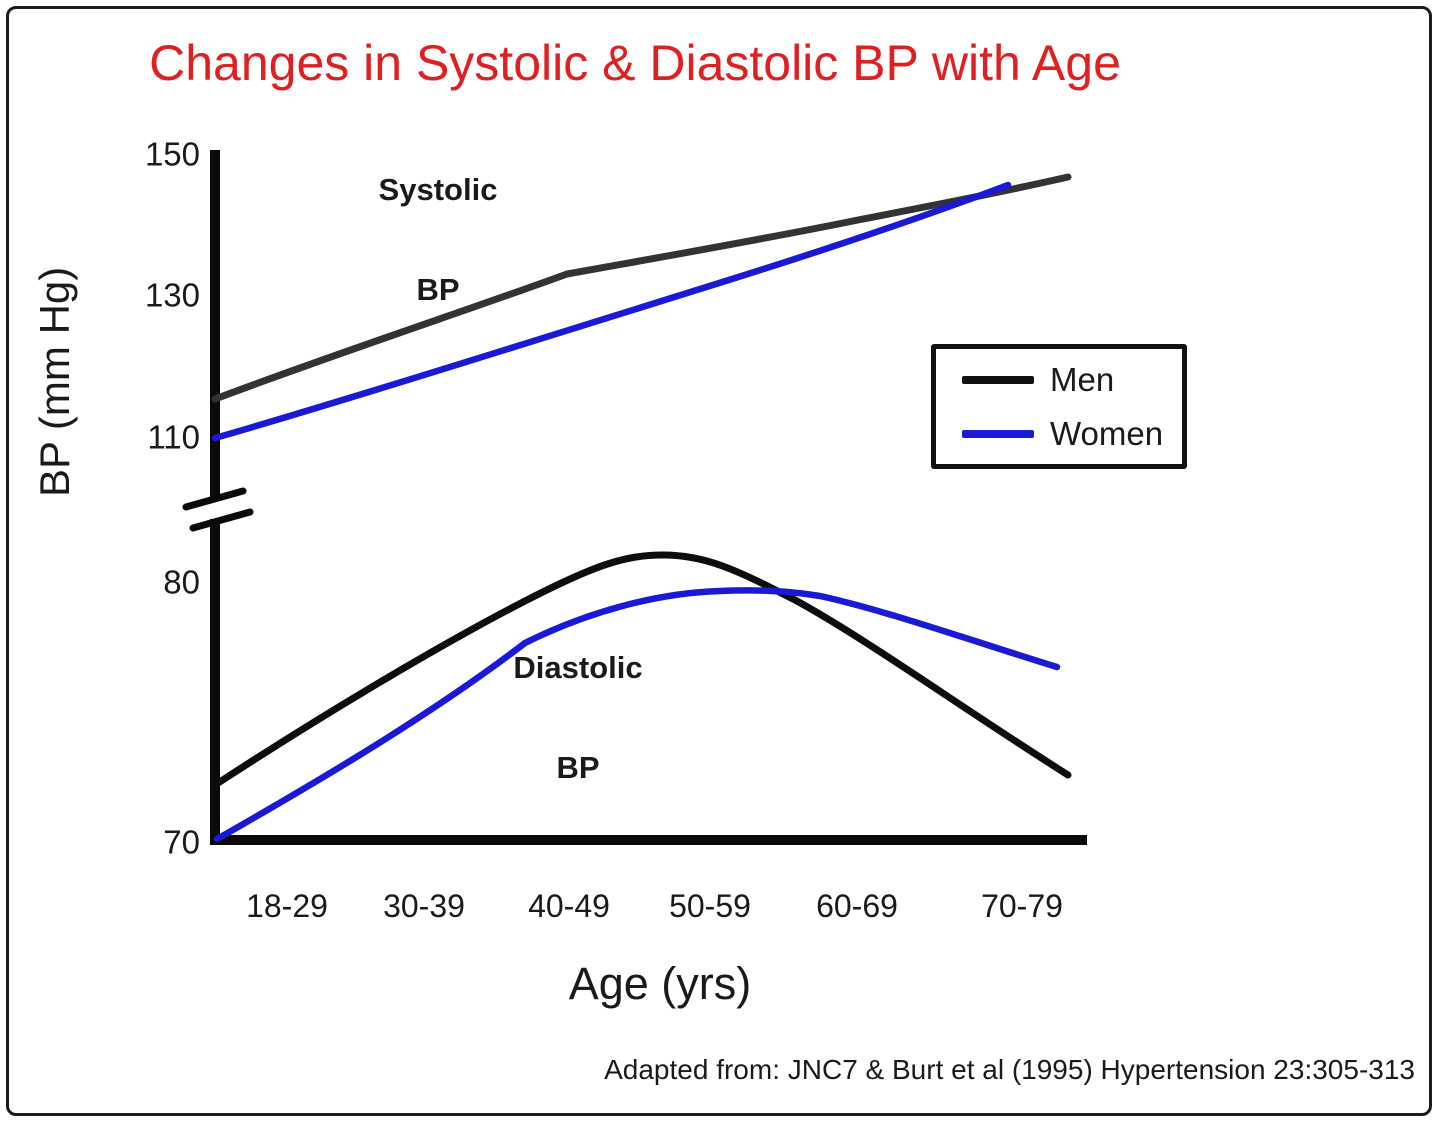 This screenshot has height=1122, width=1438. What do you see at coordinates (438, 189) in the screenshot?
I see `systolic-label-line1: Systolic` at bounding box center [438, 189].